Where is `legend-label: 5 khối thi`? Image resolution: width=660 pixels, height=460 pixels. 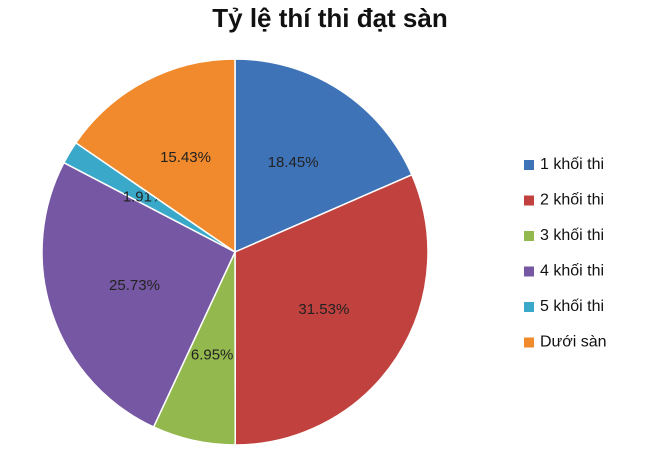 legend-label: 5 khối thi is located at coordinates (572, 306).